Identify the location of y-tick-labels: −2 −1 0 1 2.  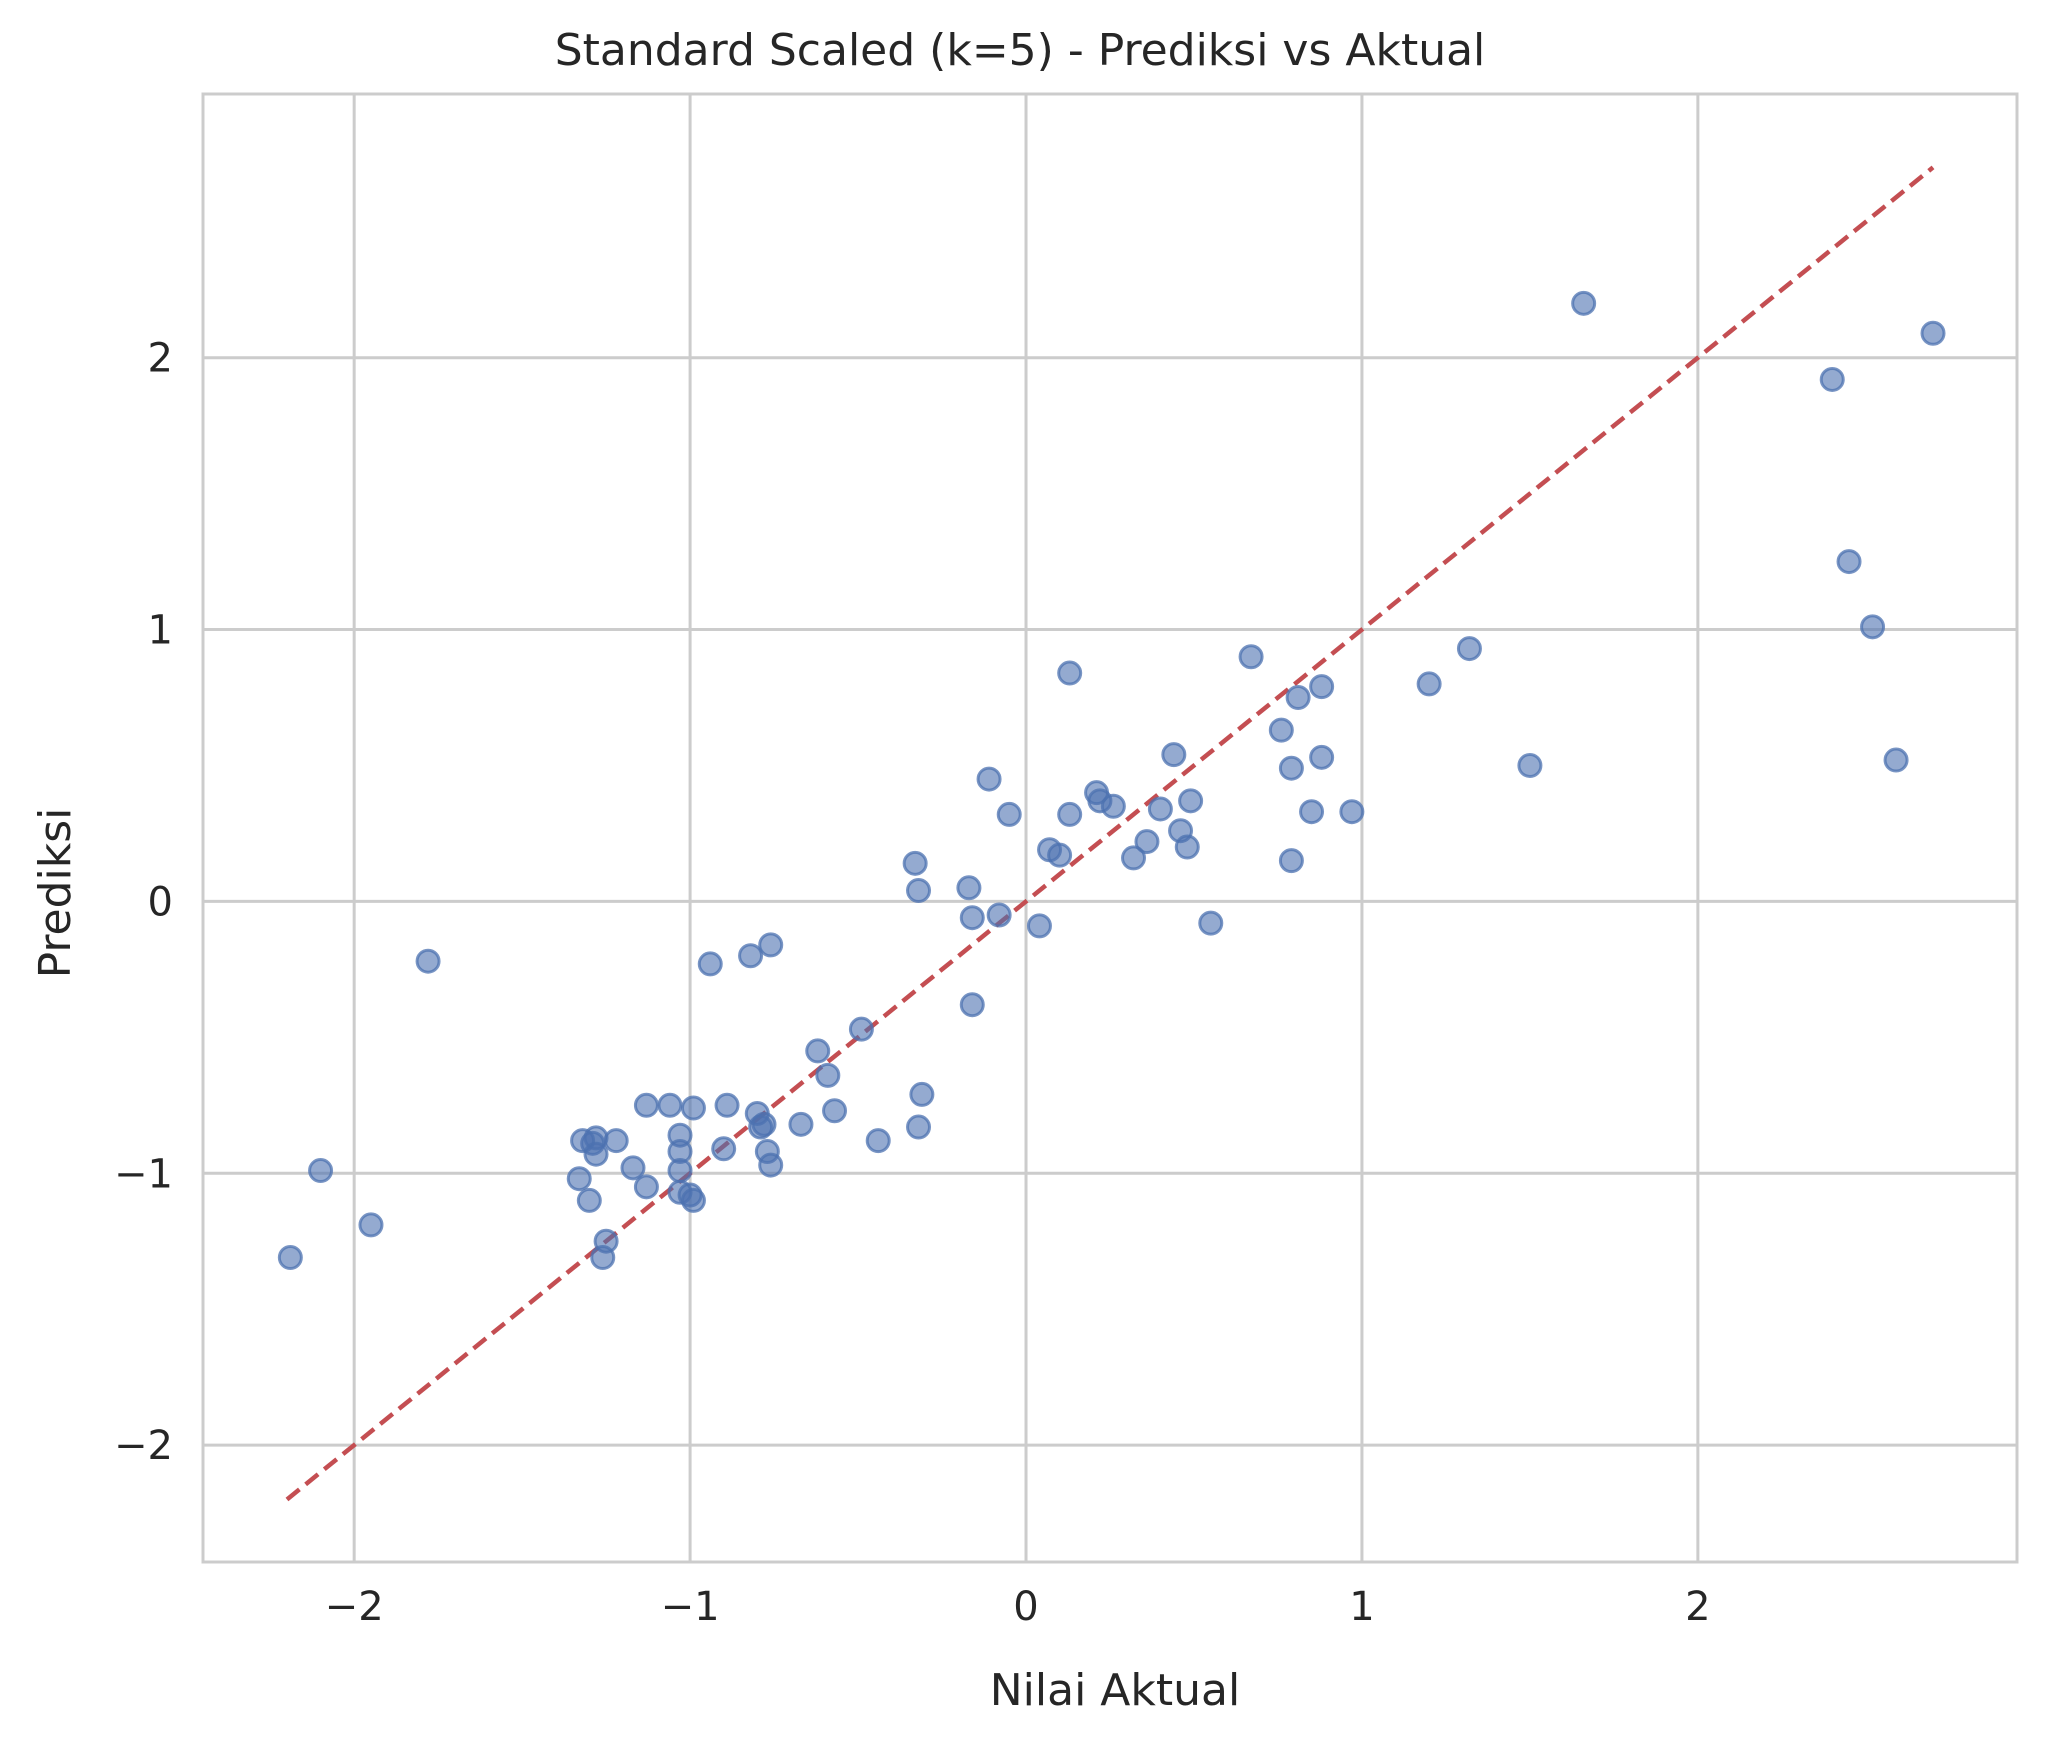
(143, 902).